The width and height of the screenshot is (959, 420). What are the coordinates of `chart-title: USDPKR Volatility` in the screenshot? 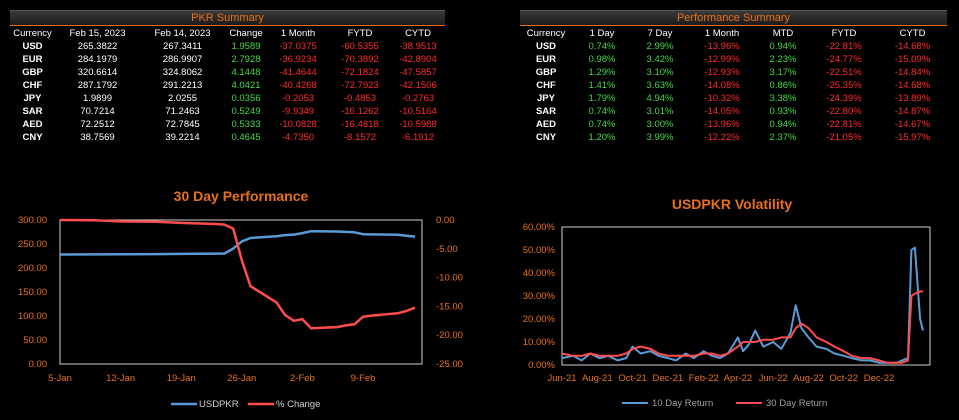 It's located at (732, 204).